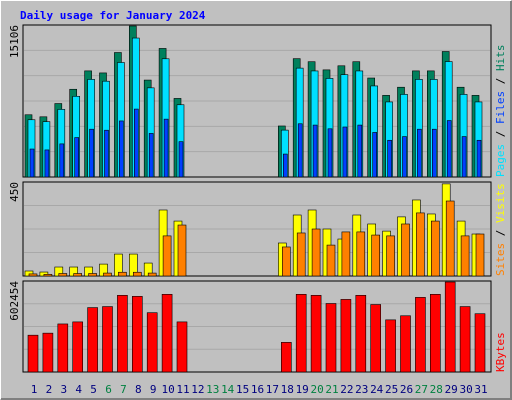  I want to click on x-tick-label: 27, so click(421, 389).